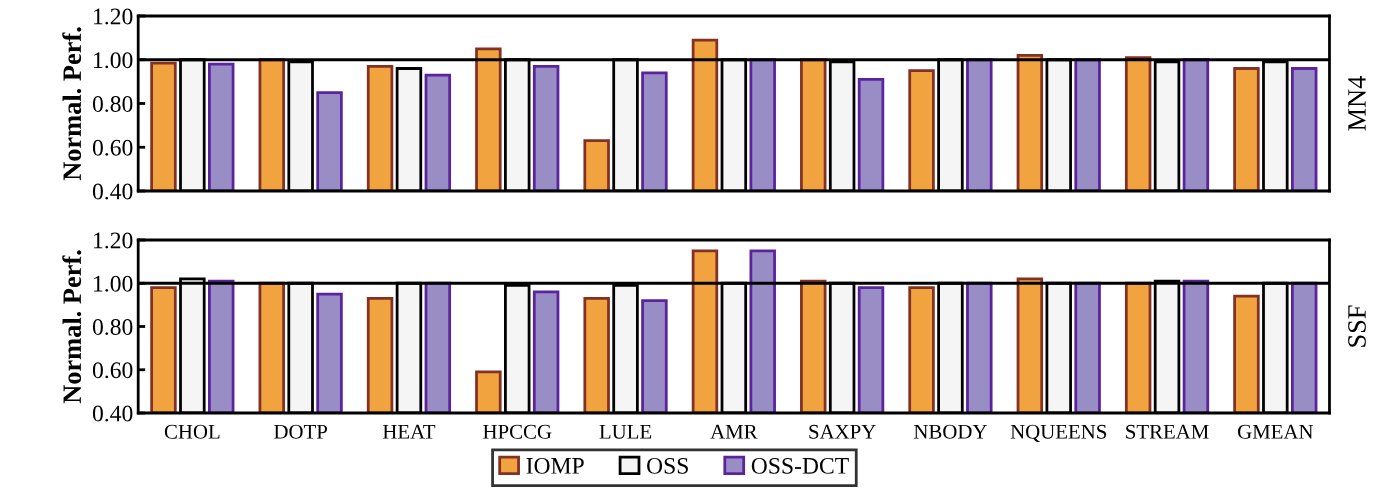 The width and height of the screenshot is (1382, 500). What do you see at coordinates (1276, 431) in the screenshot?
I see `x-tick-label: GMEAN` at bounding box center [1276, 431].